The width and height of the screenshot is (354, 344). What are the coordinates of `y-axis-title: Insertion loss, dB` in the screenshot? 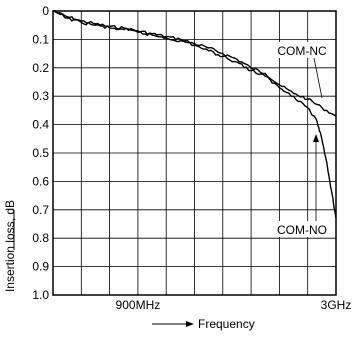 It's located at (10, 246).